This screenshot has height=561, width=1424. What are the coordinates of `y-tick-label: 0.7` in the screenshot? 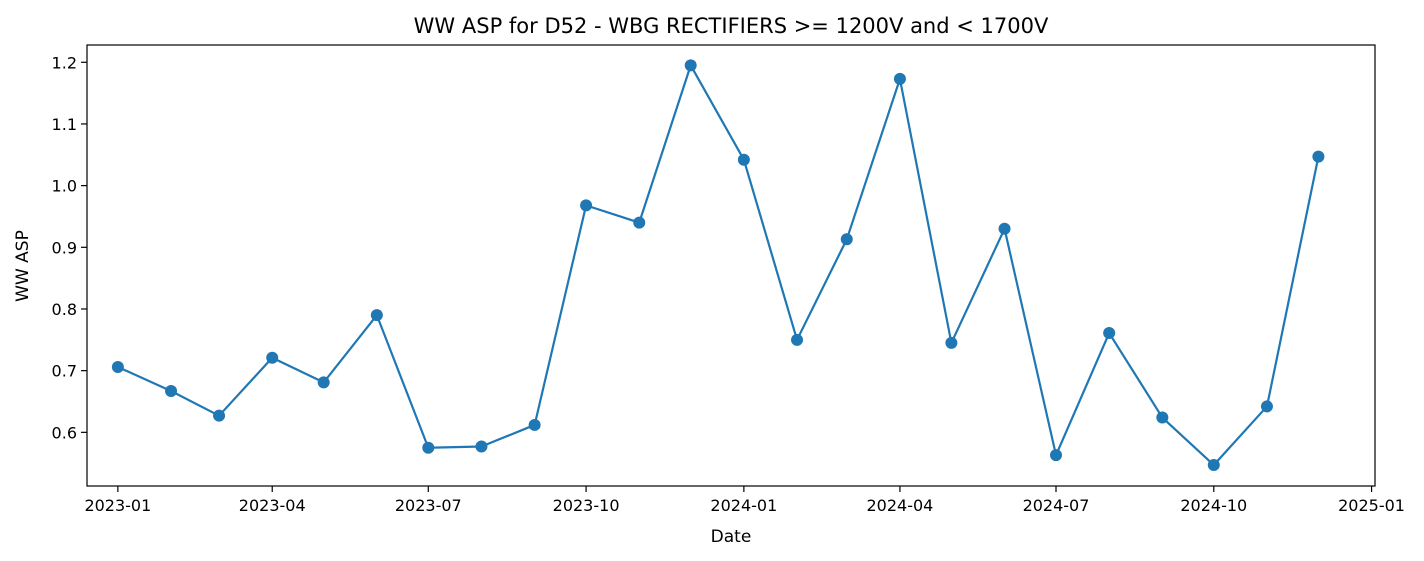 It's located at (64, 371).